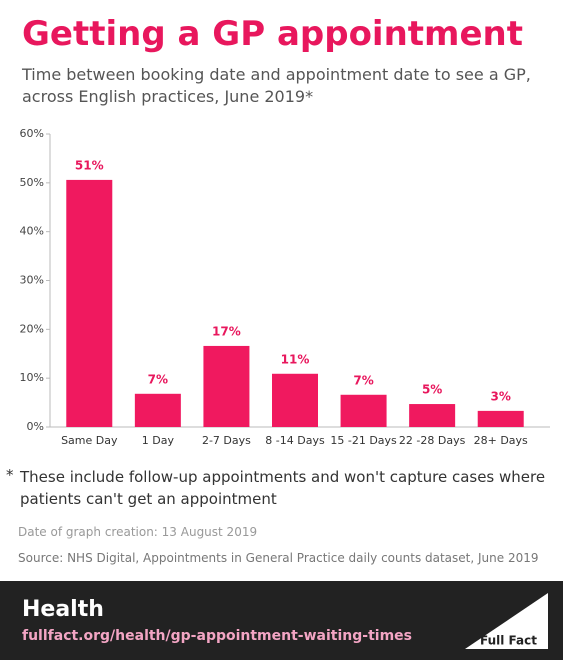  I want to click on y-tick-label: 40%, so click(32, 231).